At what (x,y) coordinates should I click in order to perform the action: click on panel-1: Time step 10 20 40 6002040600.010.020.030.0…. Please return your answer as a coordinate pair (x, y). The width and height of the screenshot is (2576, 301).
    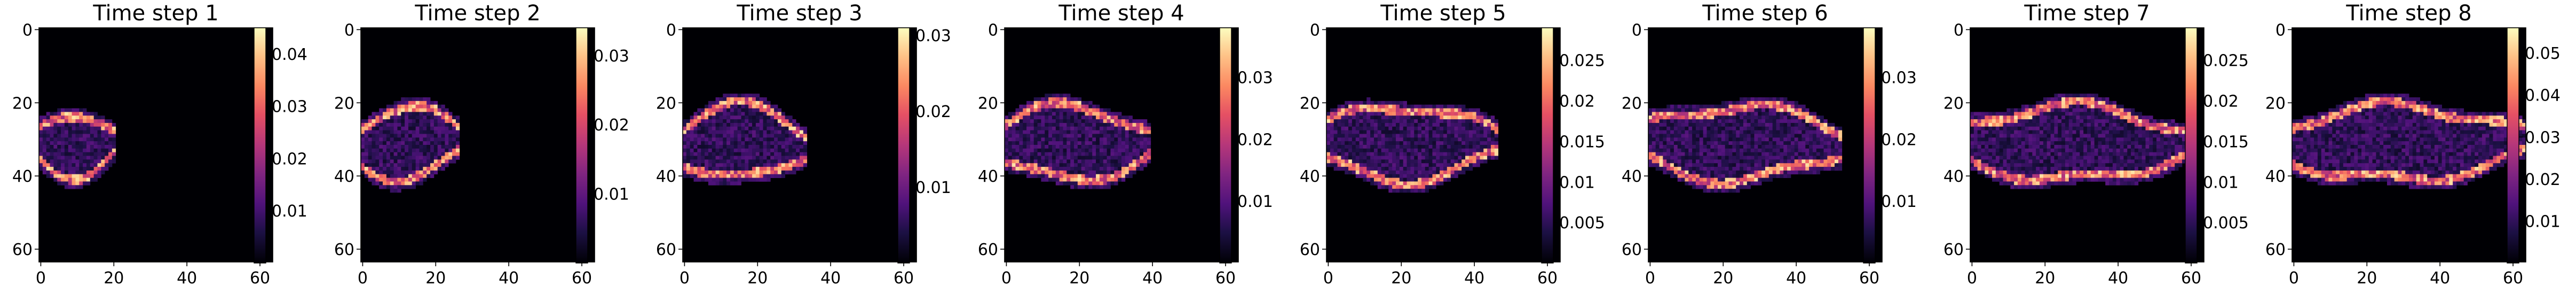
    Looking at the image, I should click on (159, 144).